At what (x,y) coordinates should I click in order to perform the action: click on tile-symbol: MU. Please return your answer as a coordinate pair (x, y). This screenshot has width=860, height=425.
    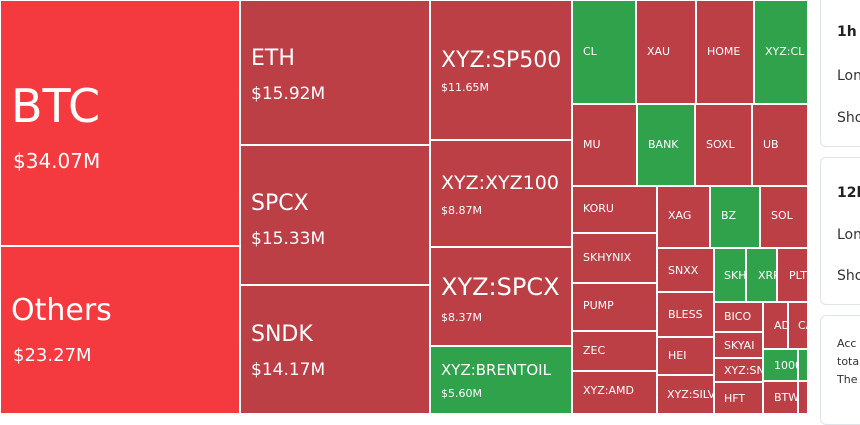
    Looking at the image, I should click on (592, 144).